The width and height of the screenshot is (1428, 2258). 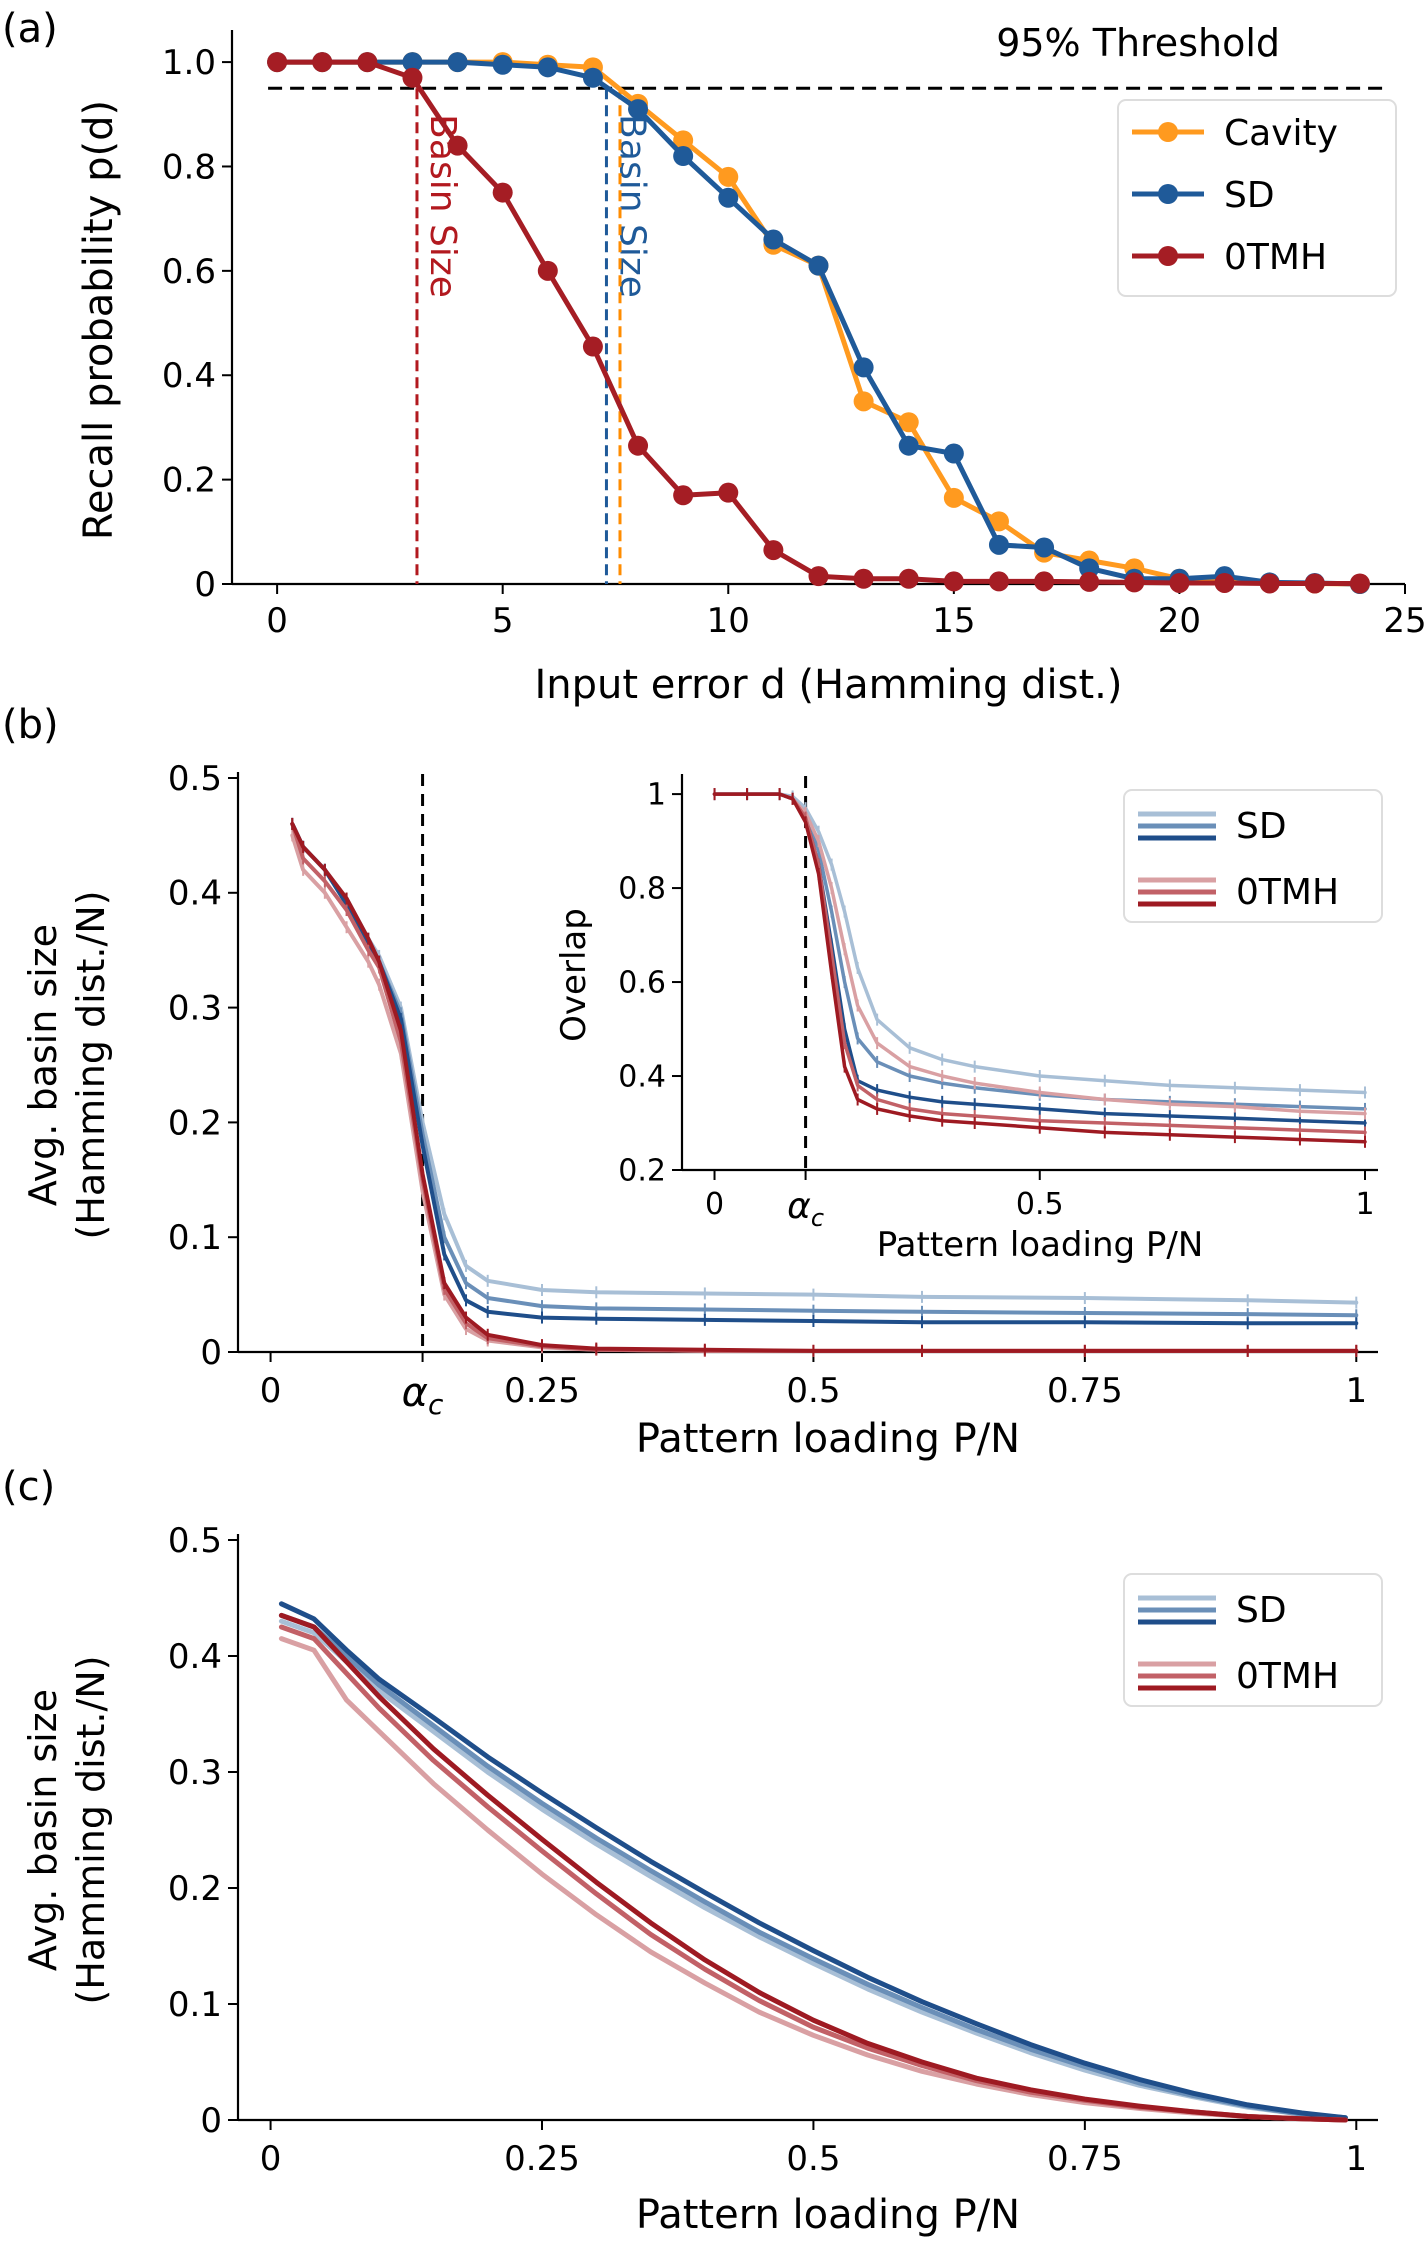 I want to click on panel-label-c: (c), so click(x=28, y=1487).